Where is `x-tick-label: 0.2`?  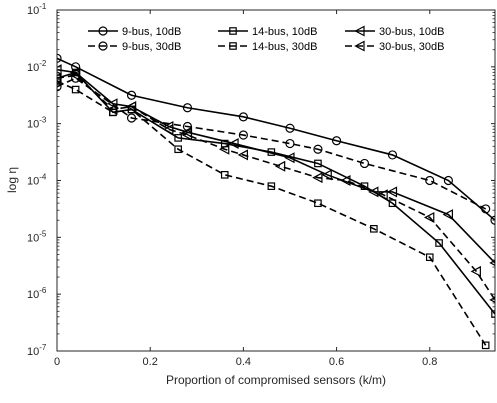 x-tick-label: 0.2 is located at coordinates (150, 362).